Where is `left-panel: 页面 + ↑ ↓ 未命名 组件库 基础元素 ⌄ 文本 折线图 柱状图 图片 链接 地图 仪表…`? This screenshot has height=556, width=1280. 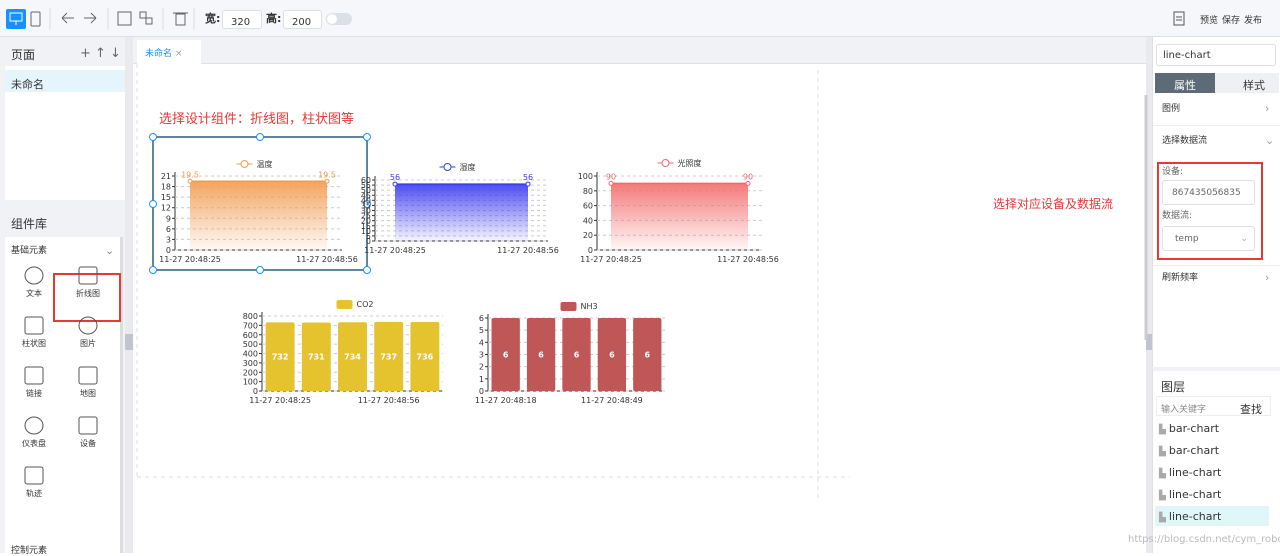 left-panel: 页面 + ↑ ↓ 未命名 组件库 基础元素 ⌄ 文本 折线图 柱状图 图片 链接 地图 仪表… is located at coordinates (62, 296).